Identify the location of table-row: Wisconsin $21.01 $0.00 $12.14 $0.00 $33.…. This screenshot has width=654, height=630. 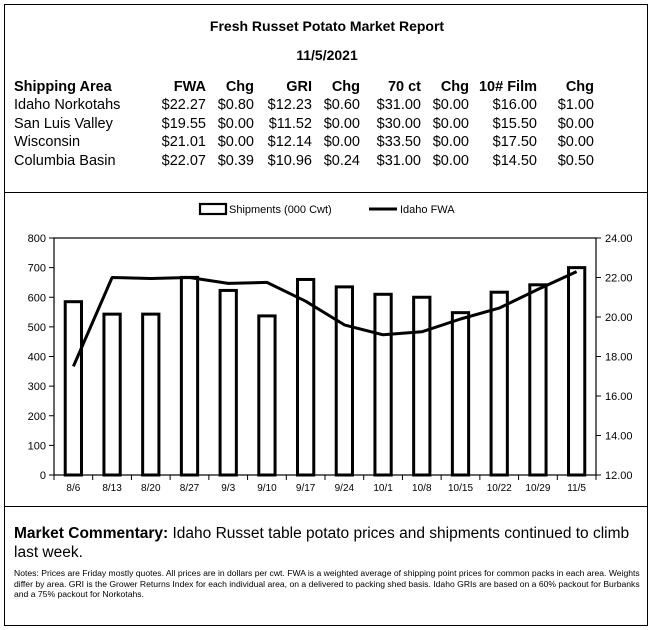
(304, 142).